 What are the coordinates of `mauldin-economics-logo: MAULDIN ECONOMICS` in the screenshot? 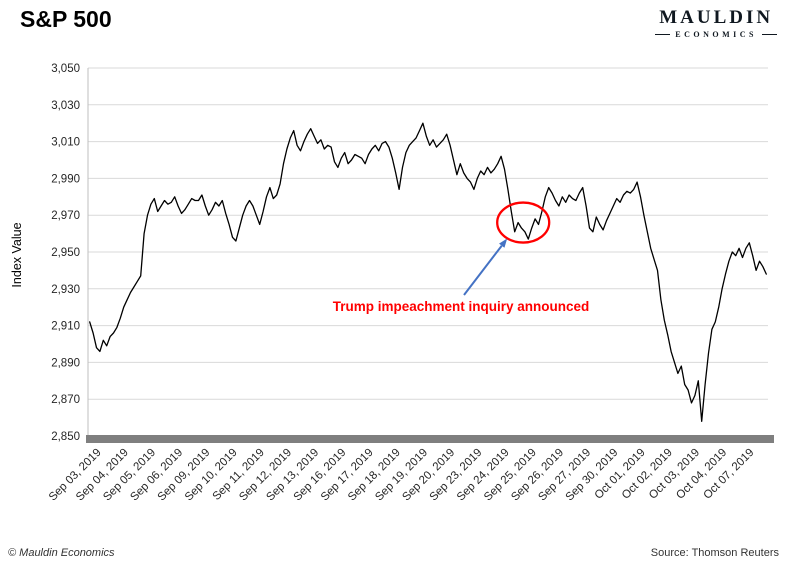 It's located at (716, 23).